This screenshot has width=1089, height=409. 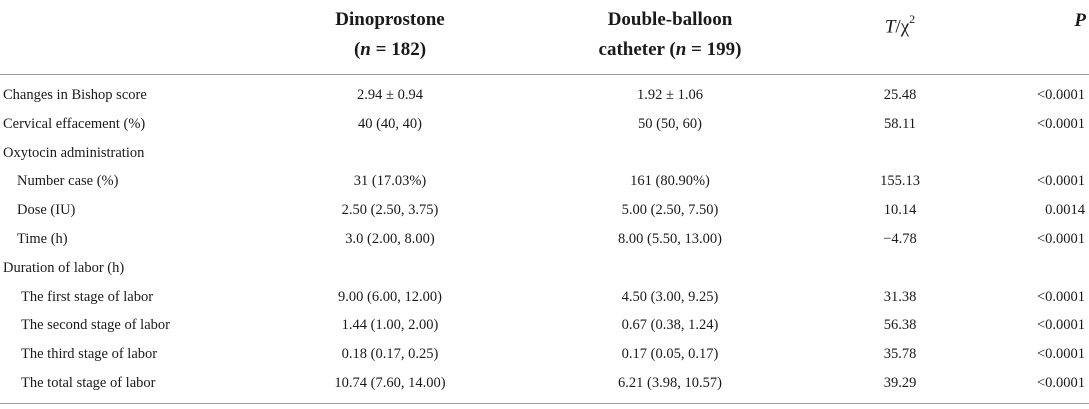 What do you see at coordinates (670, 123) in the screenshot?
I see `cell-double-balloon: 50 (50, 60)` at bounding box center [670, 123].